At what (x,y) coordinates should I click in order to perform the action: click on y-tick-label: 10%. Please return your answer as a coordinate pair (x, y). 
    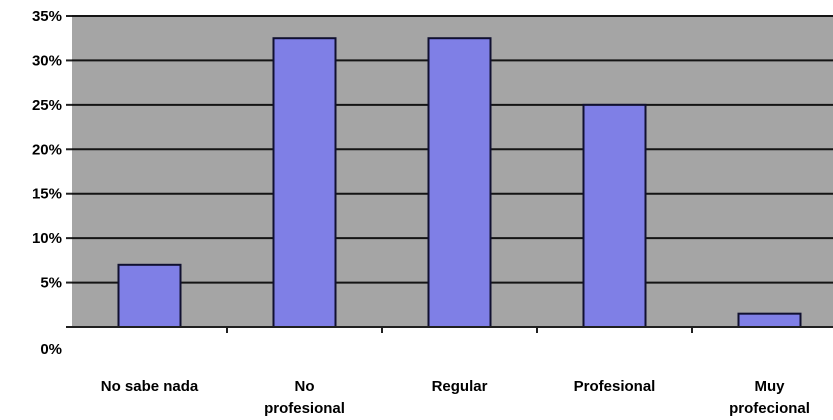
    Looking at the image, I should click on (47, 238).